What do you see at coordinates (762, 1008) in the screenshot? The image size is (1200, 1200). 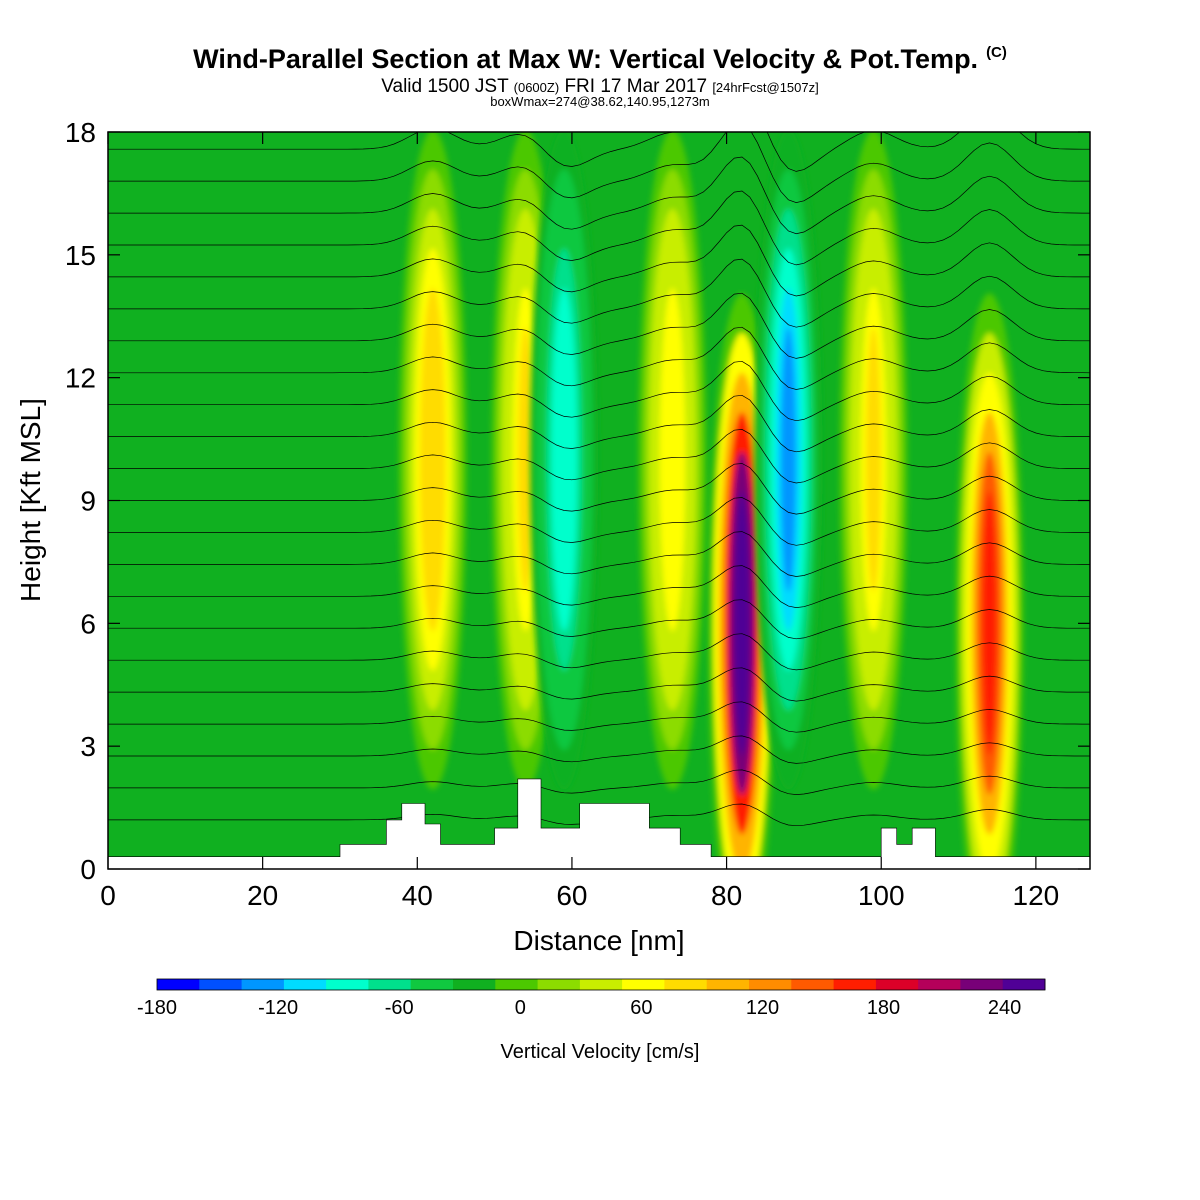 I see `colorbar-tick-label: 120` at bounding box center [762, 1008].